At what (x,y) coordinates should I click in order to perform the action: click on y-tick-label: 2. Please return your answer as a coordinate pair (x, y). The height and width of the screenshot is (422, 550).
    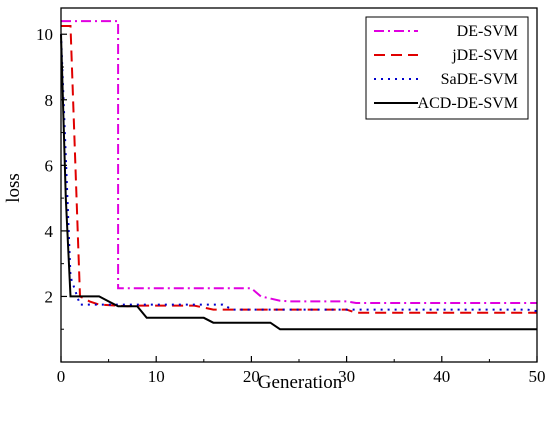
    Looking at the image, I should click on (49, 296).